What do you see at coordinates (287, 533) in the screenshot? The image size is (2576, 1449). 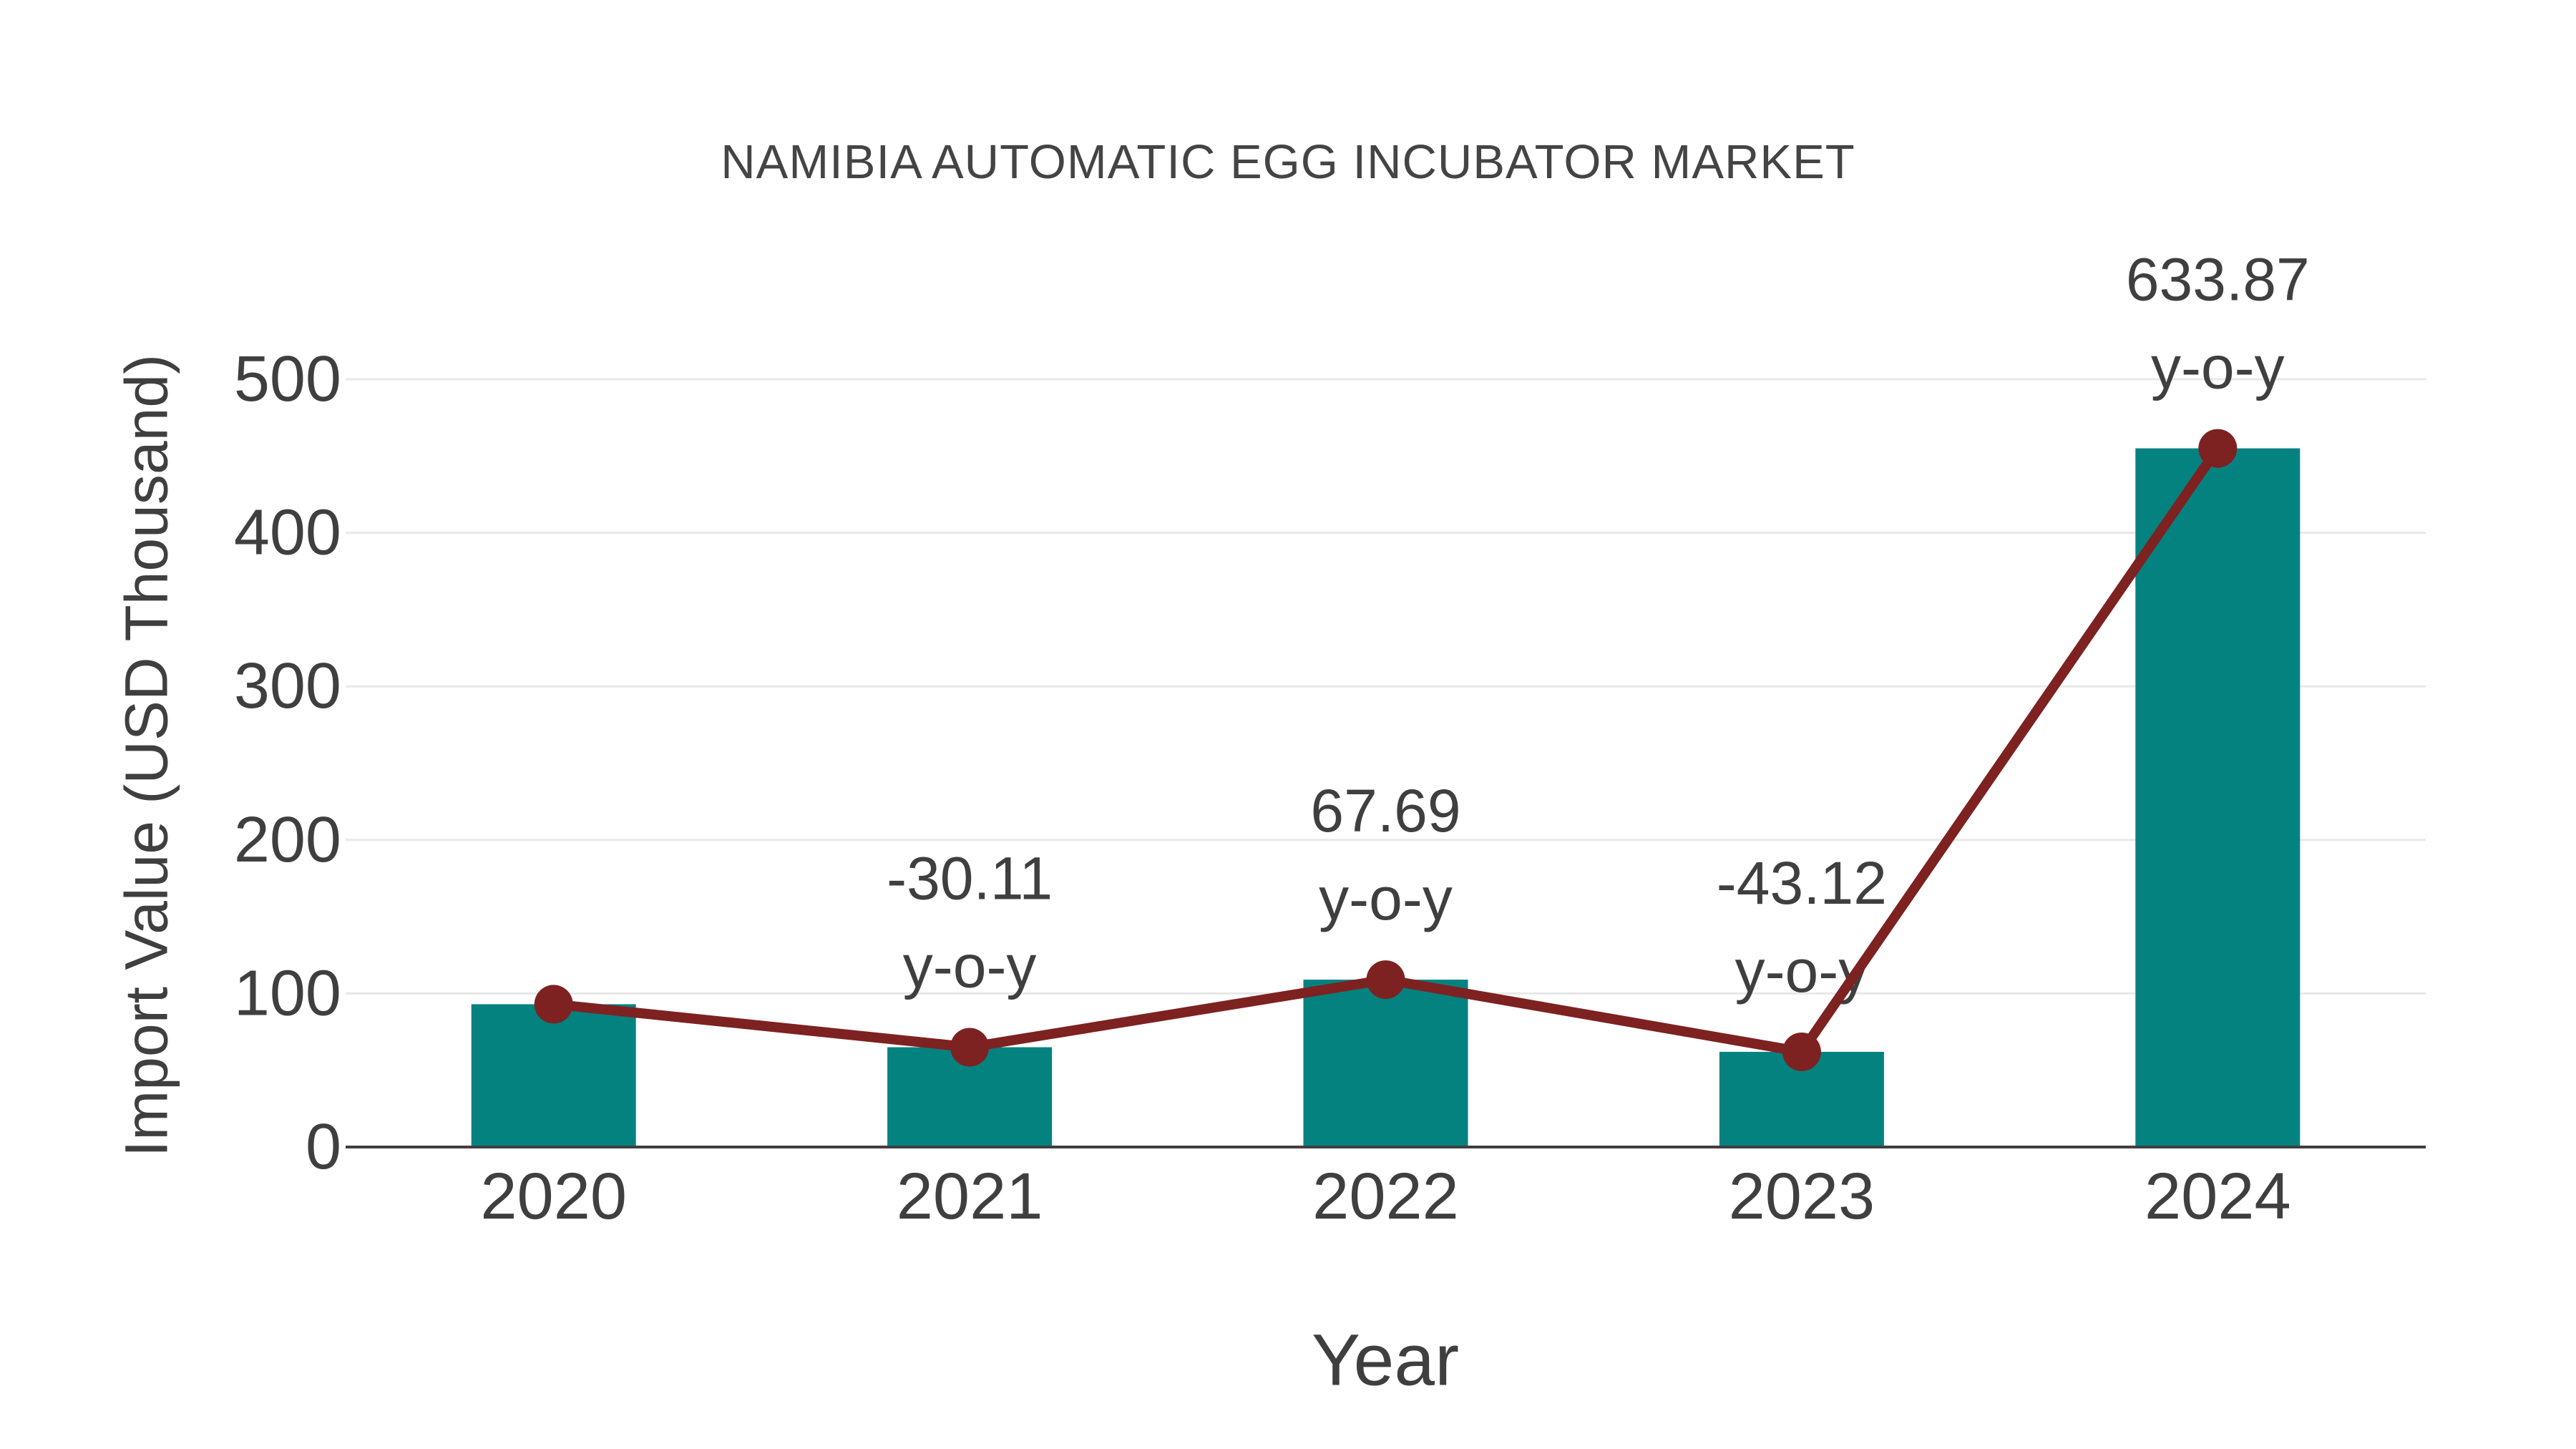 I see `y-tick-label-400: 400` at bounding box center [287, 533].